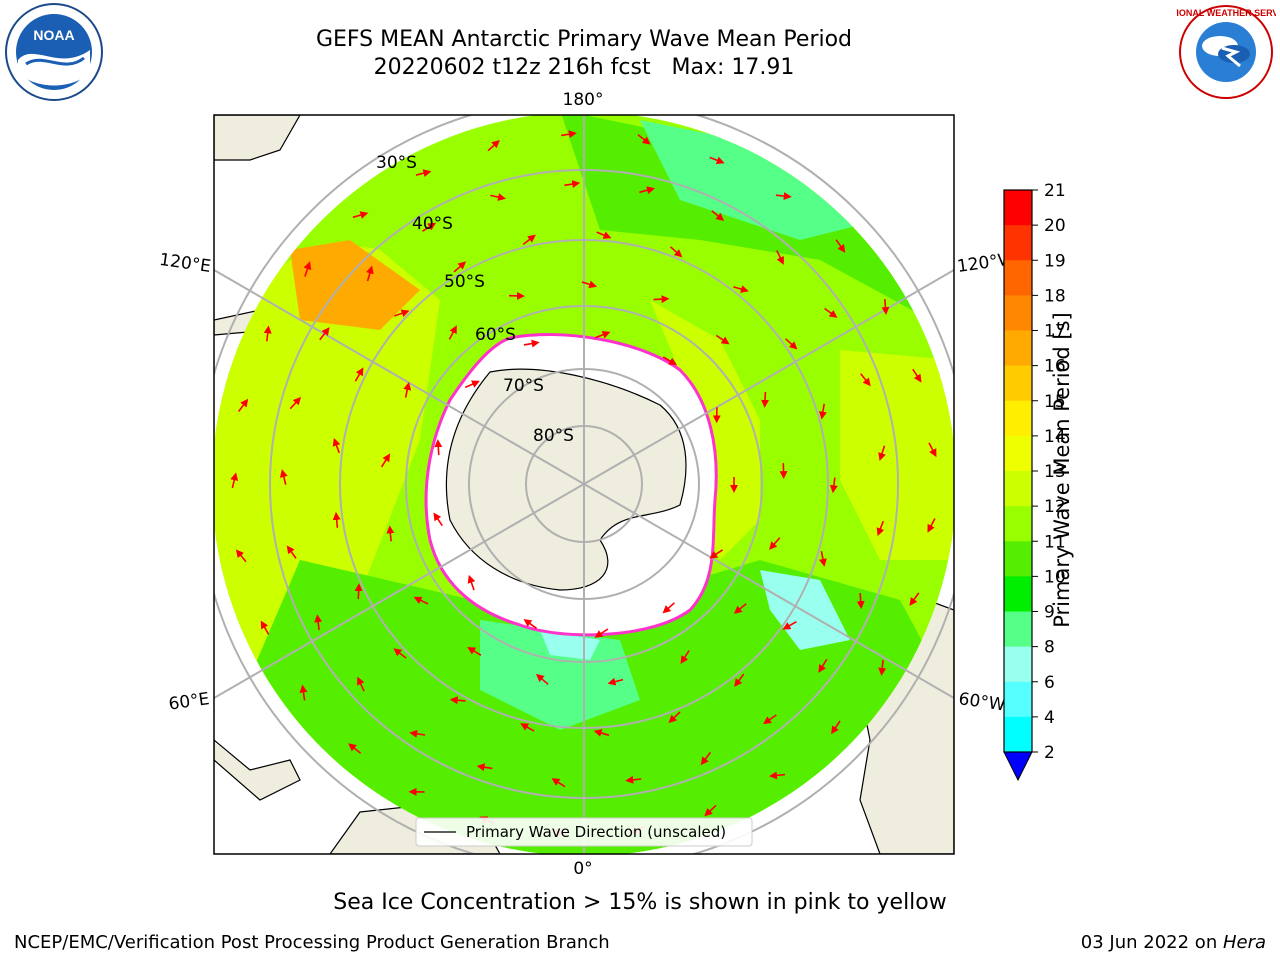  I want to click on colorbar-tick-label: 10, so click(1055, 577).